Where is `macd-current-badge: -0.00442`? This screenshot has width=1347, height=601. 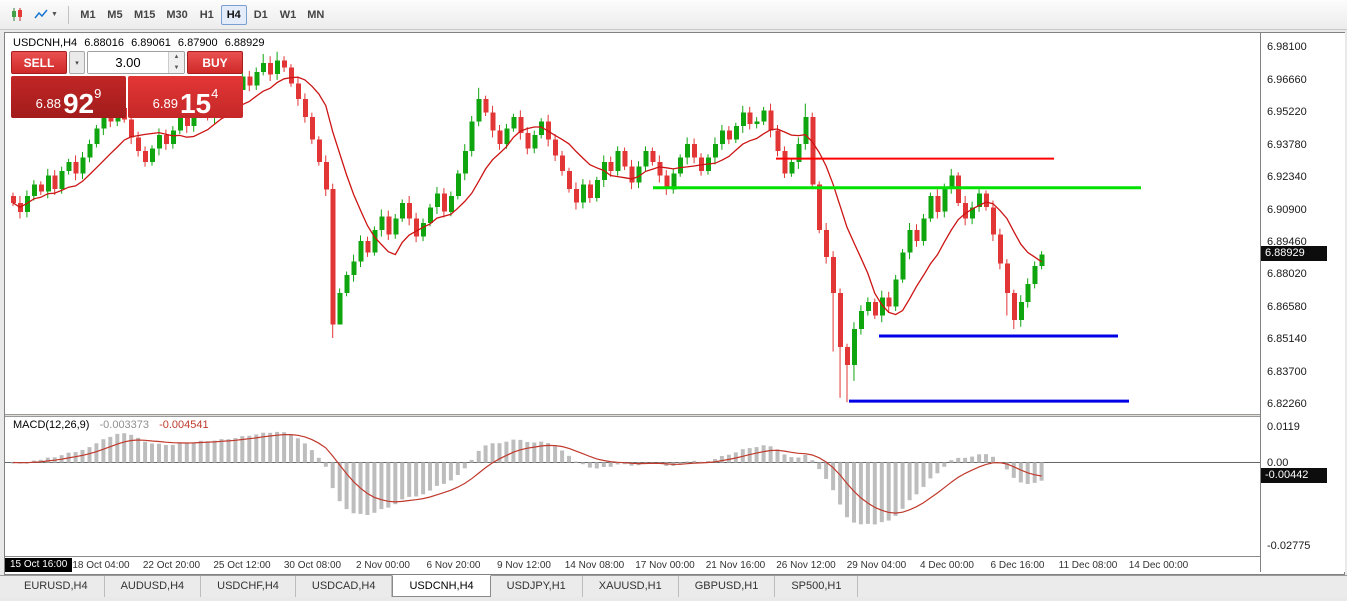
macd-current-badge: -0.00442 is located at coordinates (1294, 475).